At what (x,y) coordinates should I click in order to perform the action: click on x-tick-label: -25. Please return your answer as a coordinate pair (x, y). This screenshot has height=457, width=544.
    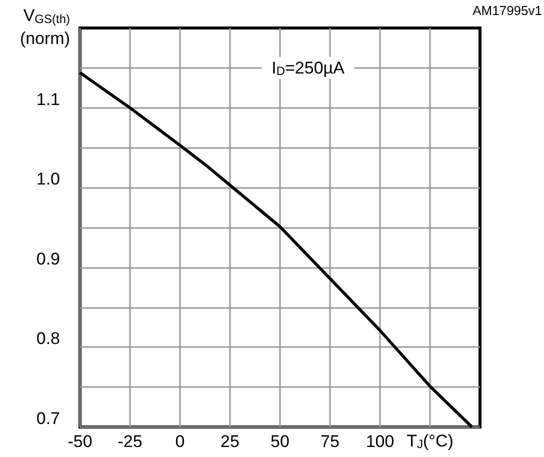
    Looking at the image, I should click on (130, 441).